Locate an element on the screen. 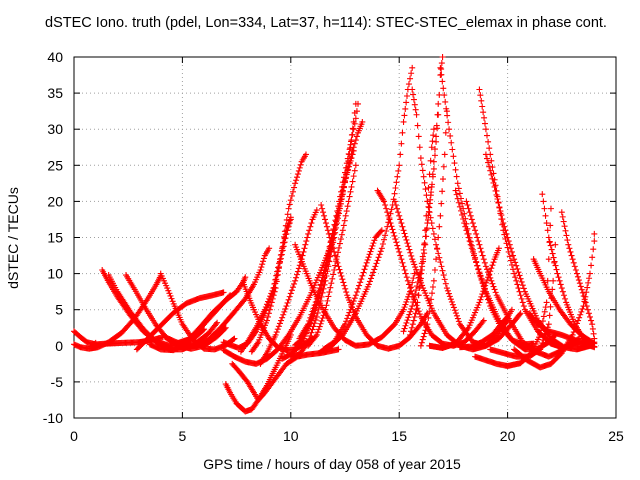  y-tick-label: 5 is located at coordinates (59, 310).